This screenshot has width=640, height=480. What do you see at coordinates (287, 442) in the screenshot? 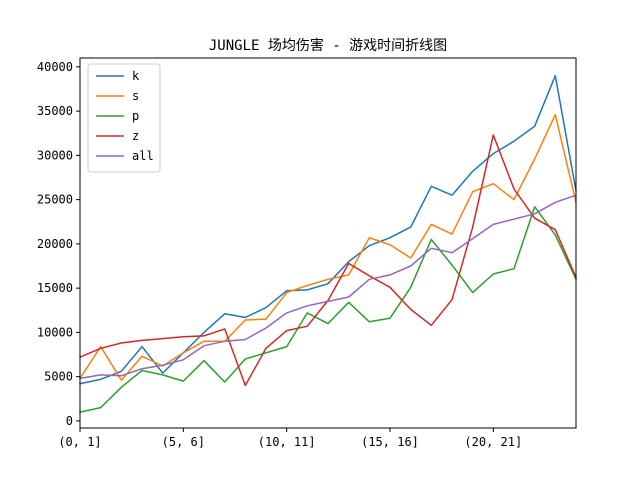
I see `x-tick-label: (10, 11]` at bounding box center [287, 442].